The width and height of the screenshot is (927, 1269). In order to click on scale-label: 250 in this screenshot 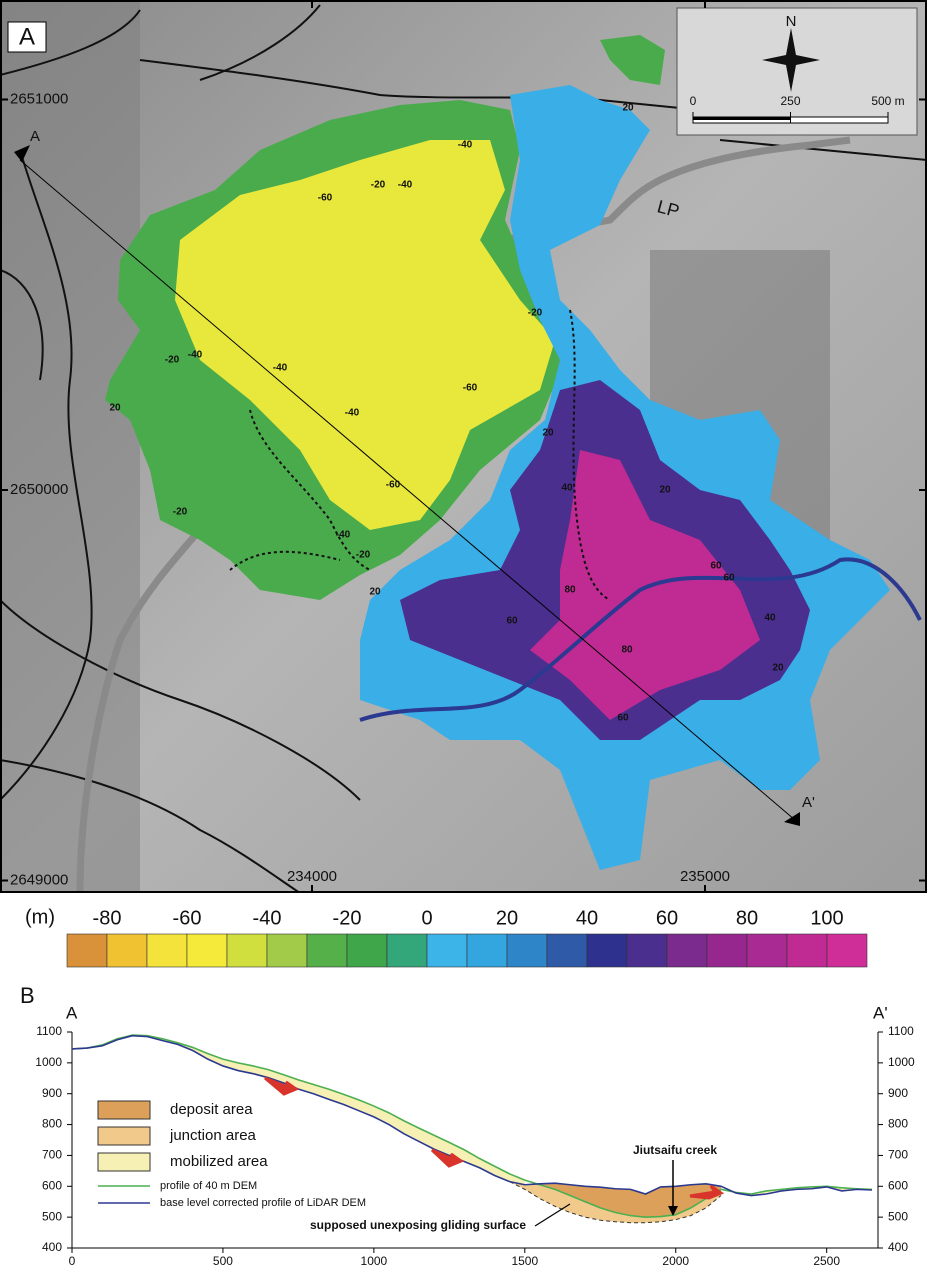, I will do `click(790, 101)`.